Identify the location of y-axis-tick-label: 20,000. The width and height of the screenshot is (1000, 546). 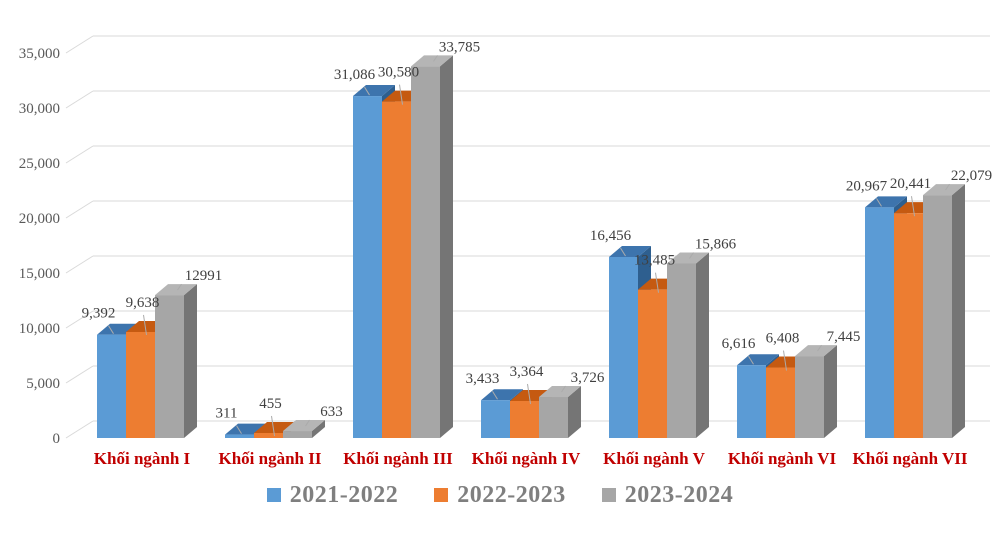
(39, 219).